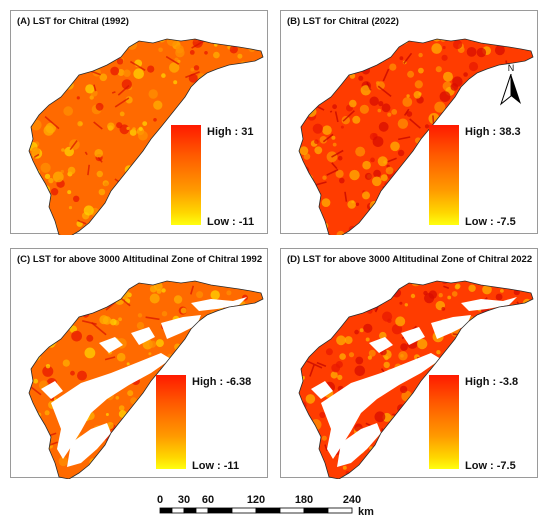 This screenshot has width=550, height=529. I want to click on north-arrow-icon, so click(510, 90).